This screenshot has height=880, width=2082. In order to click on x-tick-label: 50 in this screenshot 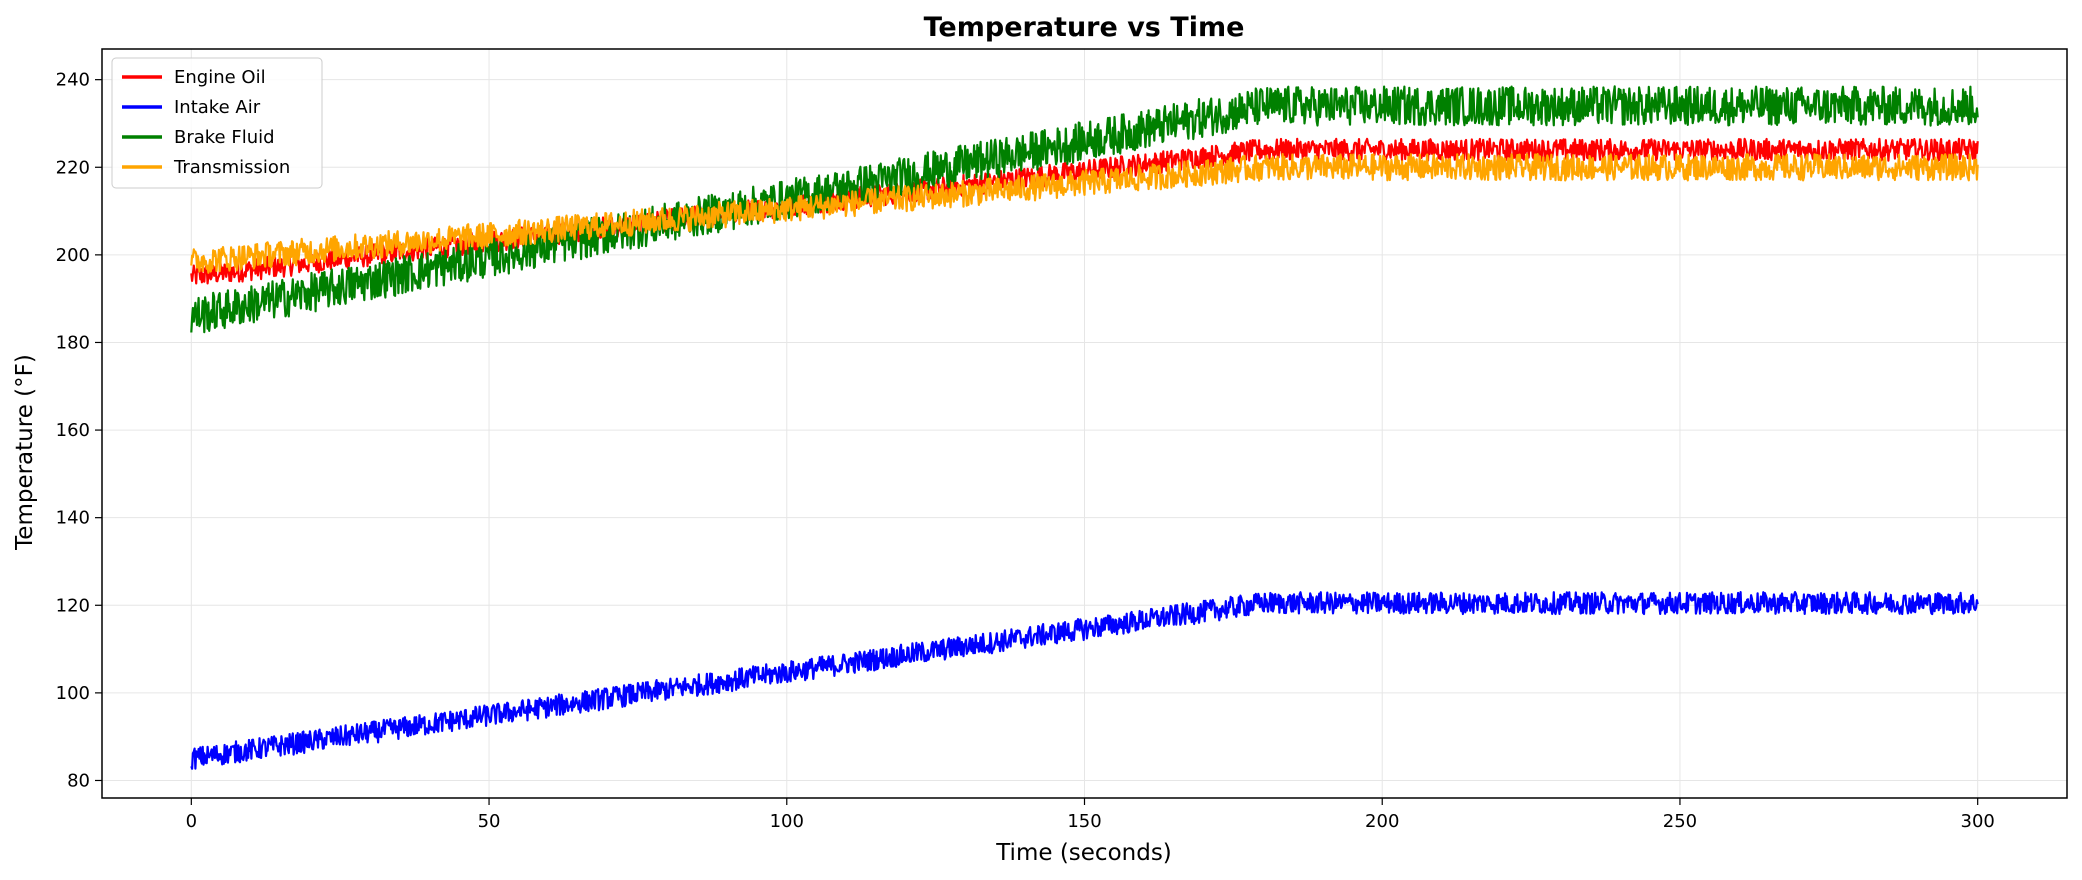, I will do `click(489, 821)`.